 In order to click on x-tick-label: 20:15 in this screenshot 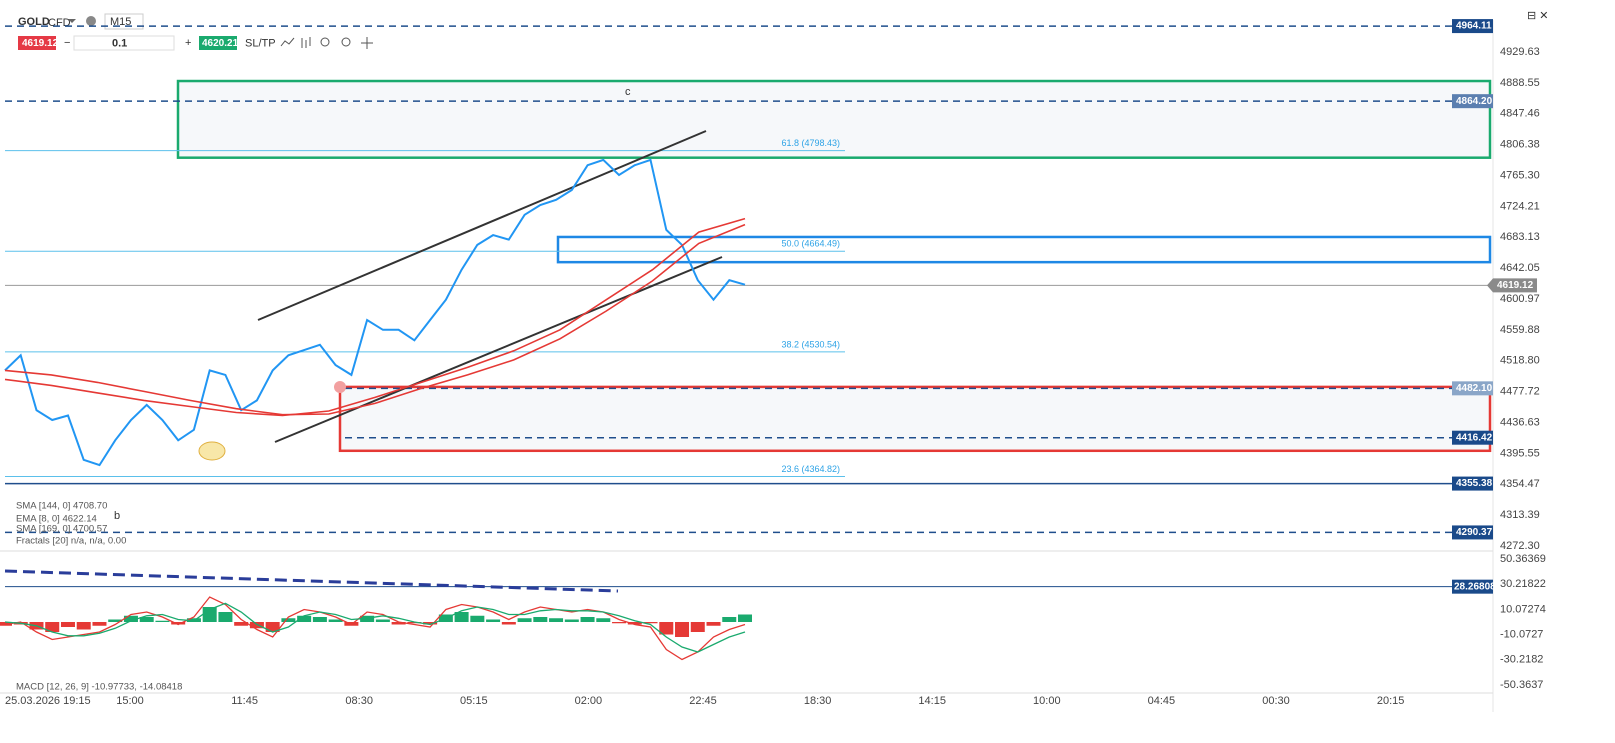, I will do `click(1391, 701)`.